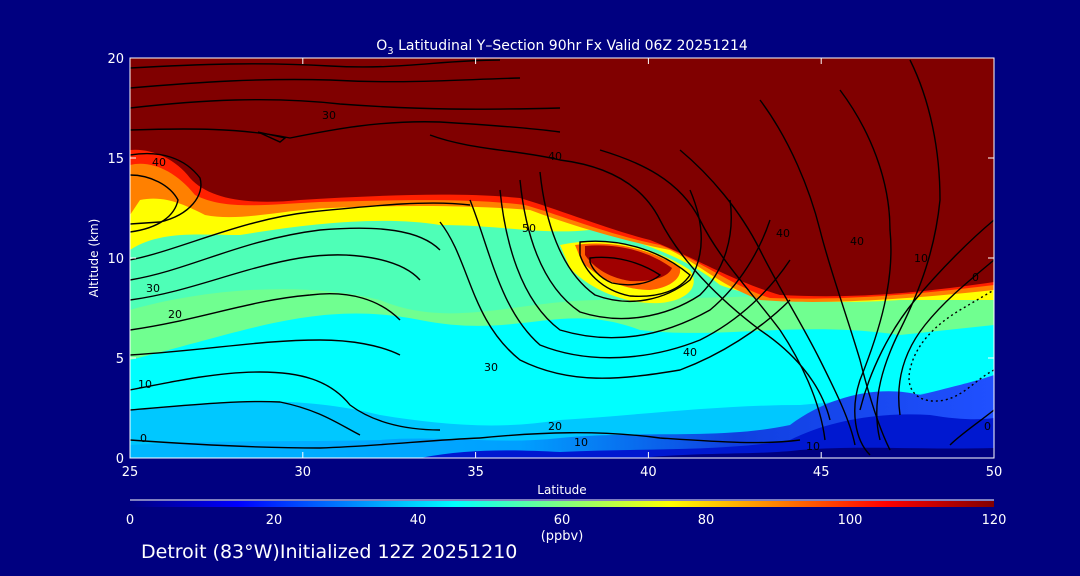 The height and width of the screenshot is (576, 1080). What do you see at coordinates (120, 459) in the screenshot?
I see `y-tick-label: 0` at bounding box center [120, 459].